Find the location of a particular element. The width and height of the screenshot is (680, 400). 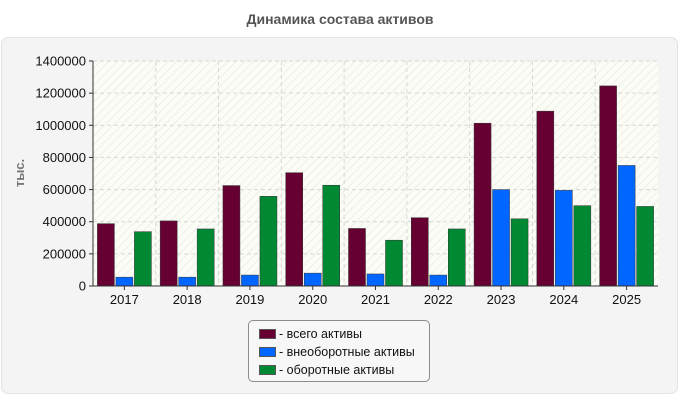

legend-item: - всего активы is located at coordinates (344, 334).